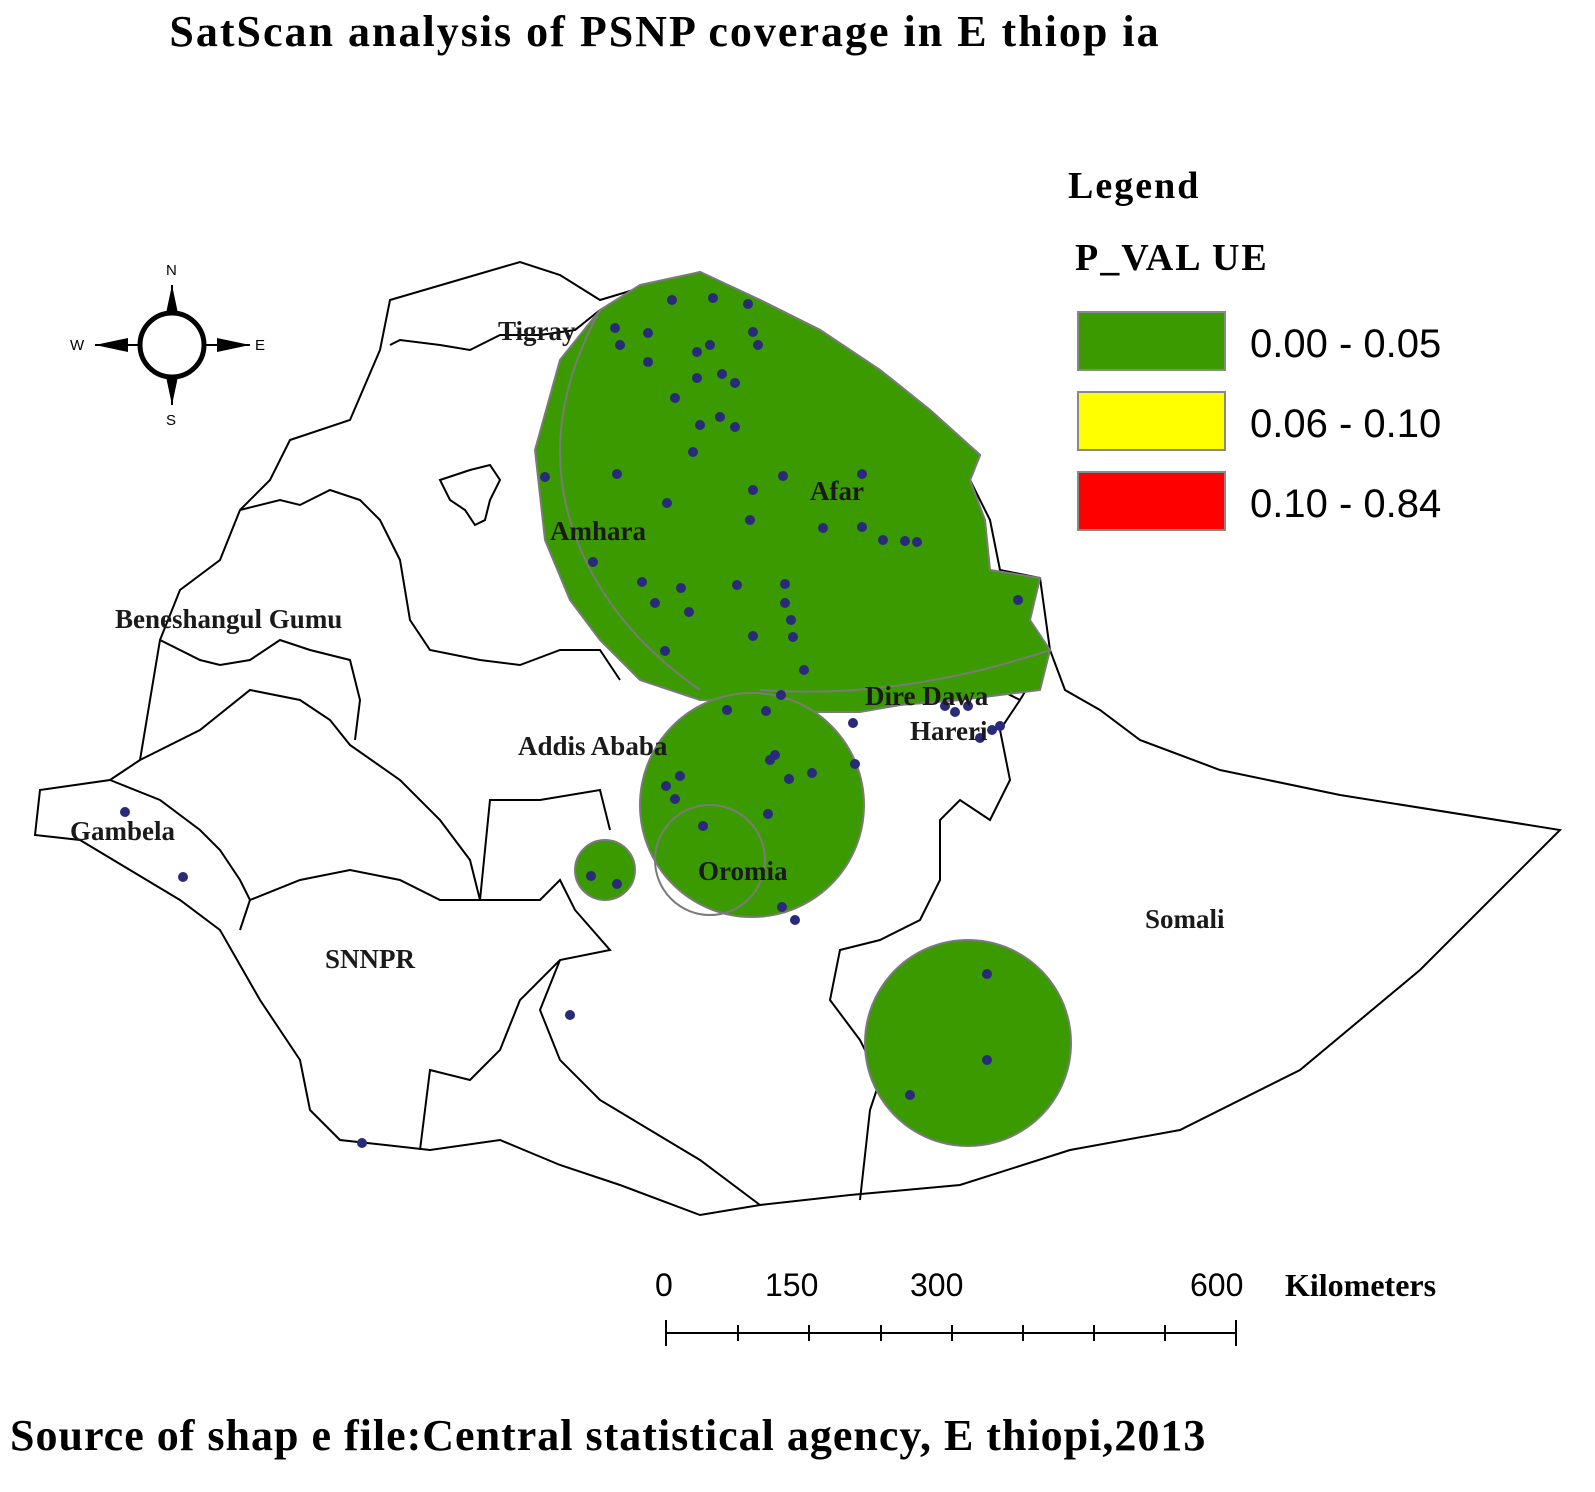 Image resolution: width=1595 pixels, height=1492 pixels. What do you see at coordinates (792, 491) in the screenshot?
I see `cluster-north` at bounding box center [792, 491].